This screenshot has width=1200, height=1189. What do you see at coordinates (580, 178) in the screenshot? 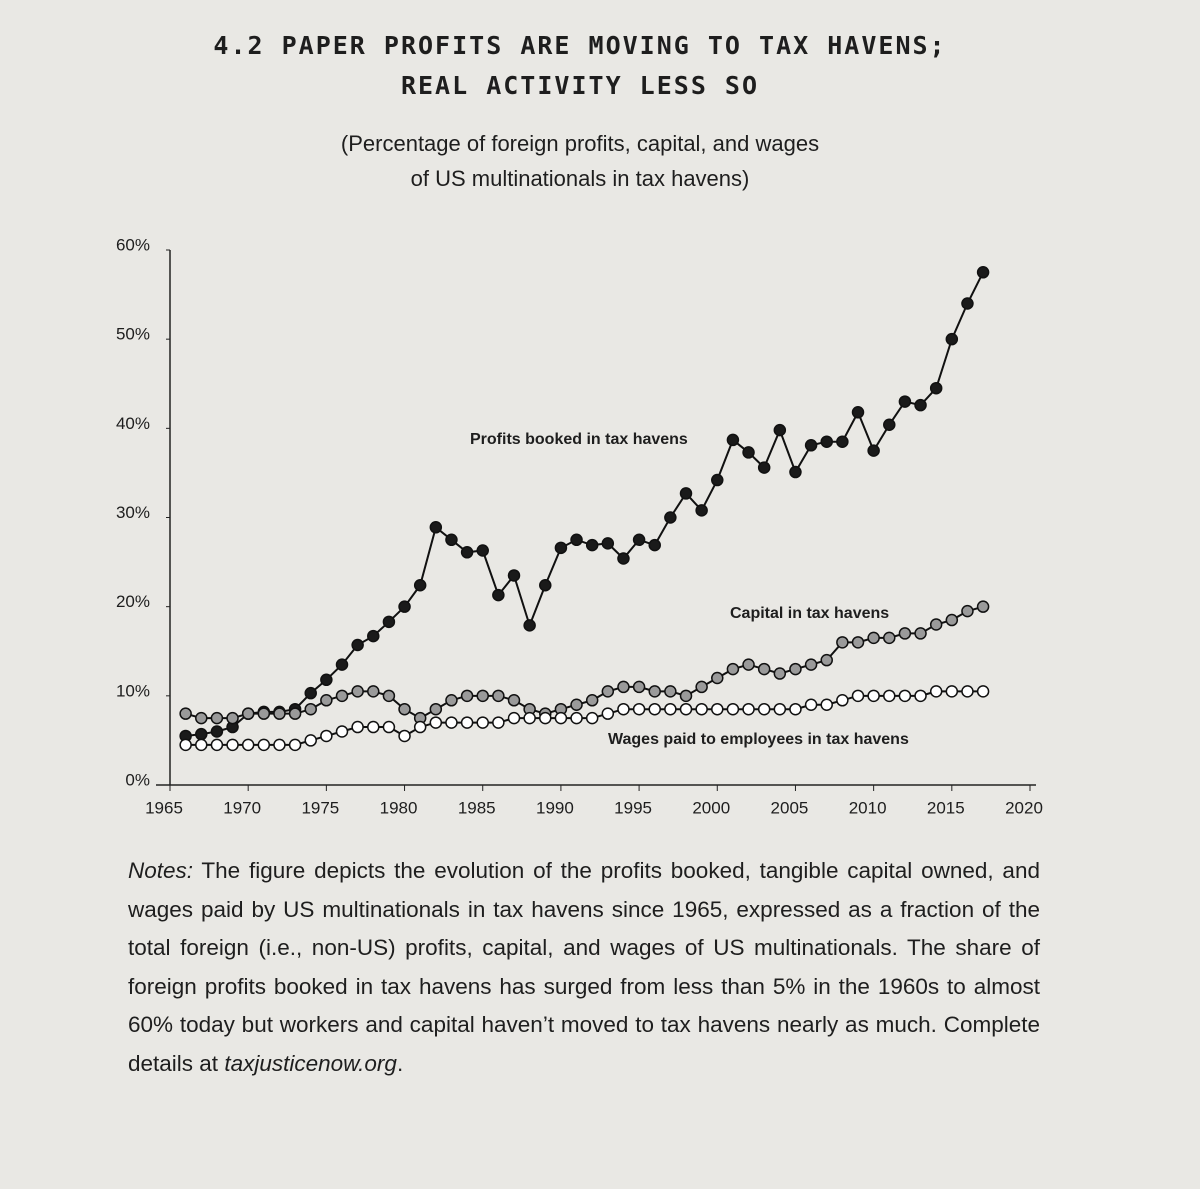
I see `chart-subtitle: of US multinationals in tax havens)` at bounding box center [580, 178].